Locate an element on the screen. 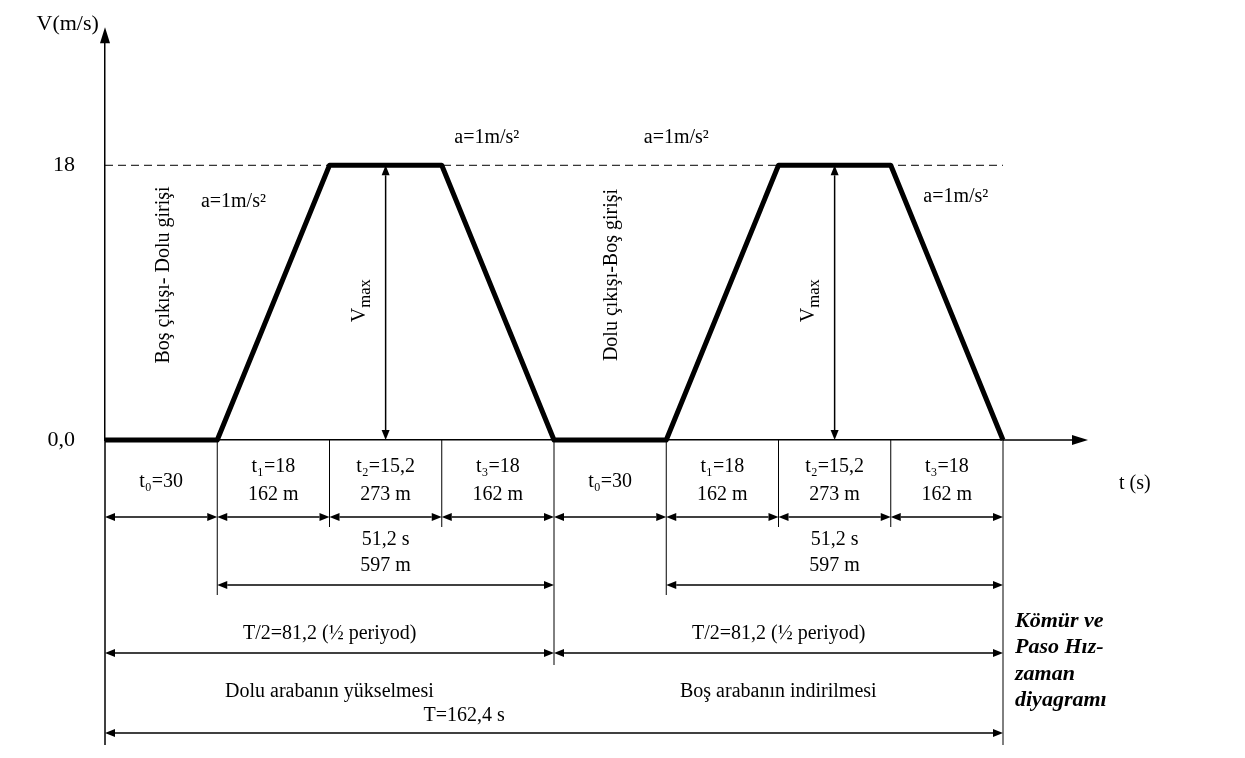 This screenshot has height=758, width=1245. text: Kömür ve Paso Hız-zaman diyagramı is located at coordinates (1061, 660).